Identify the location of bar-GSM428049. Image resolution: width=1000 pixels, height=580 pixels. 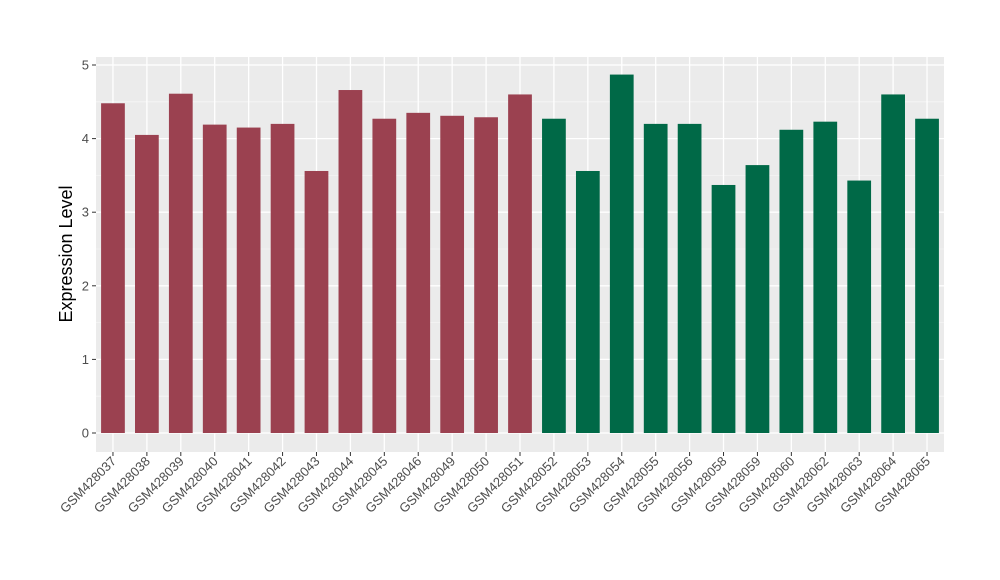
(452, 274).